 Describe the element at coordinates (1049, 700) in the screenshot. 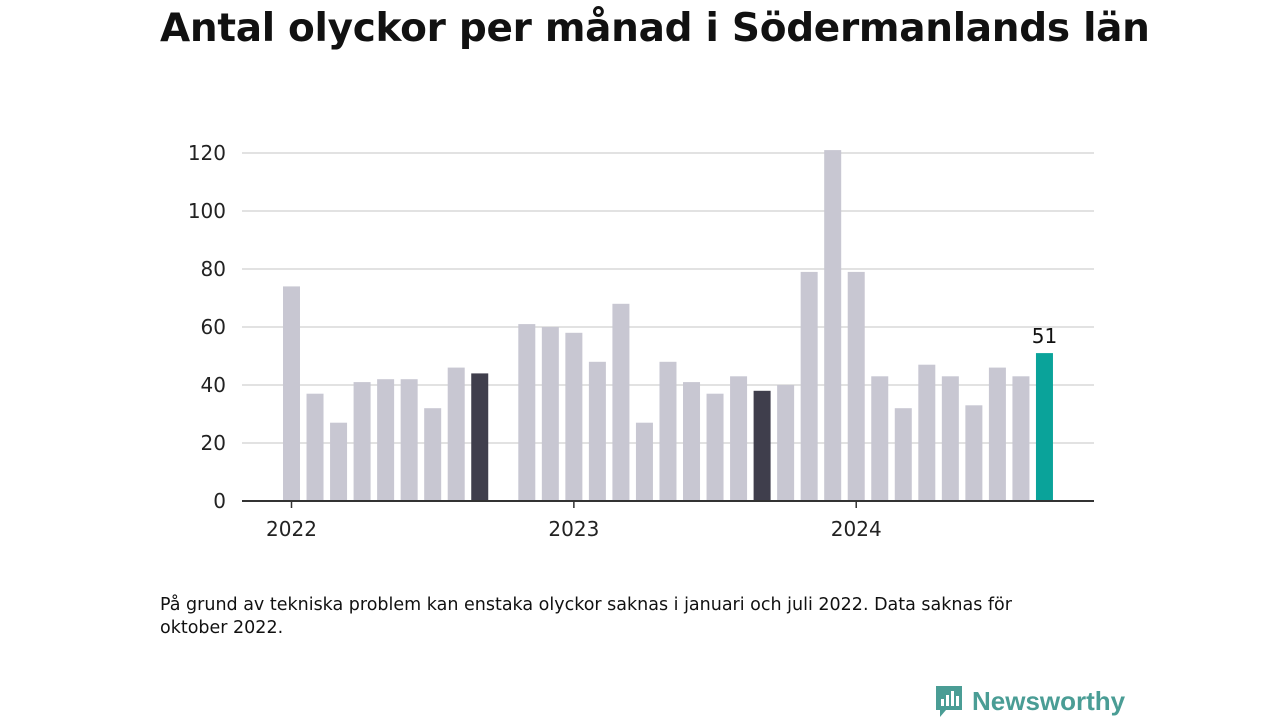

I see `brand-name: Newsworthy` at that location.